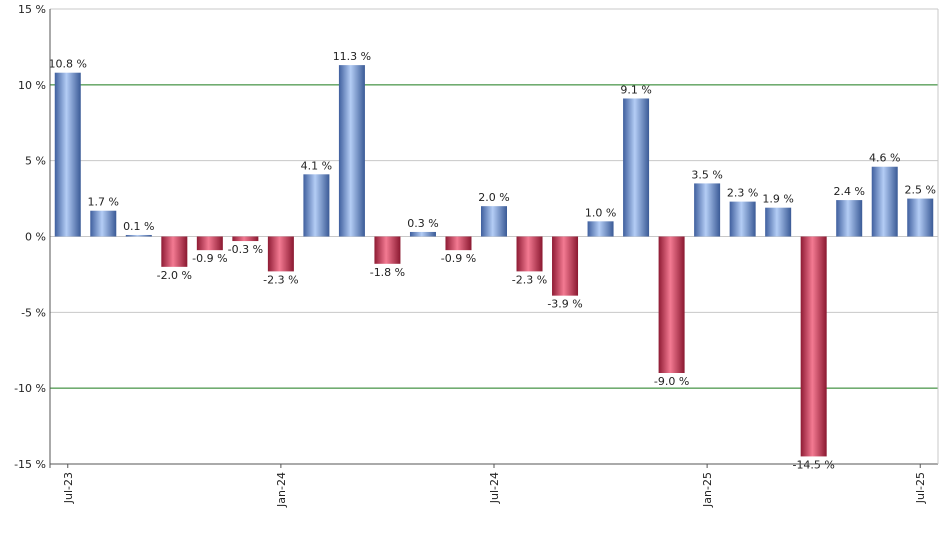 The image size is (940, 554). Describe the element at coordinates (706, 174) in the screenshot. I see `data-label: 3.5 %` at that location.